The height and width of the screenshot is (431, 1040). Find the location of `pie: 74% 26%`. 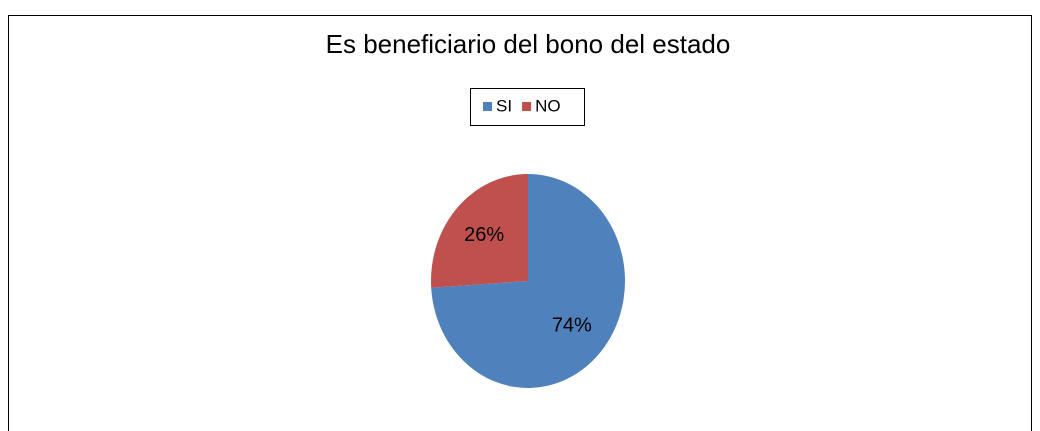

pie: 74% 26% is located at coordinates (527, 281).